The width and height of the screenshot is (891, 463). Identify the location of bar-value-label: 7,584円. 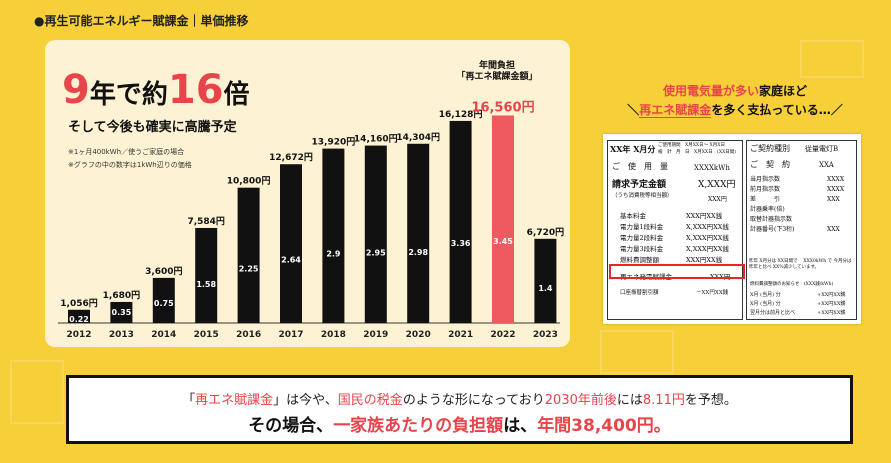
(205, 221).